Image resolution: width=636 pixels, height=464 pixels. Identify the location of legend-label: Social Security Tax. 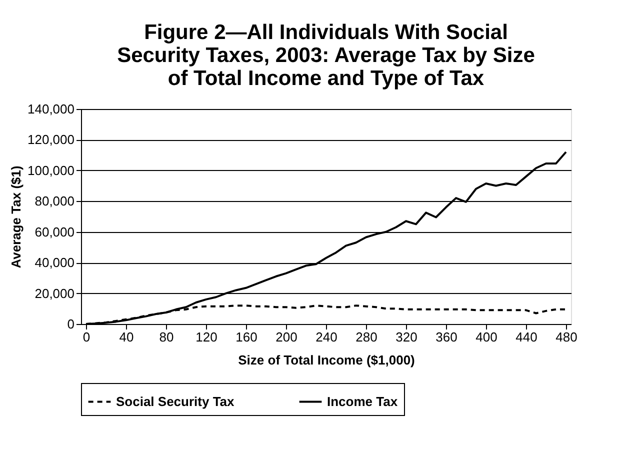
(176, 401).